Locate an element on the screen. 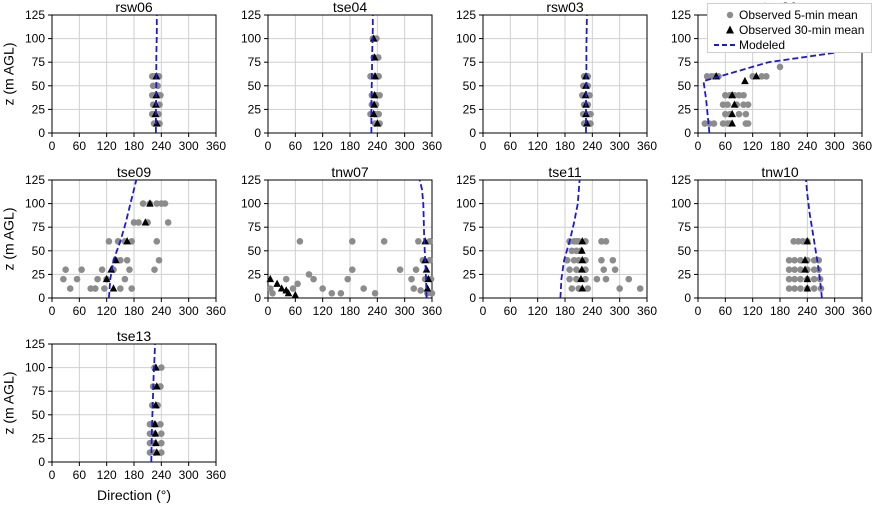  dashed-line-icon is located at coordinates (725, 45).